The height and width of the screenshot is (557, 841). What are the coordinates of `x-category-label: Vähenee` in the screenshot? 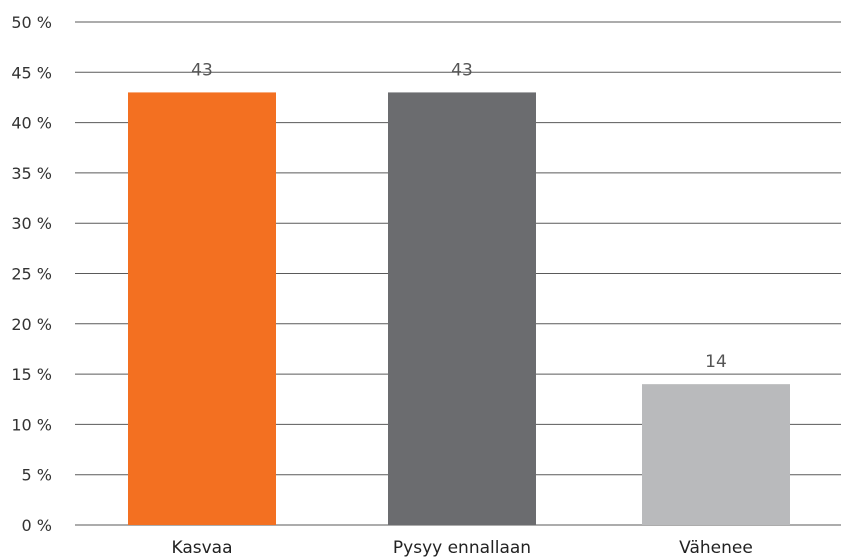 It's located at (716, 547).